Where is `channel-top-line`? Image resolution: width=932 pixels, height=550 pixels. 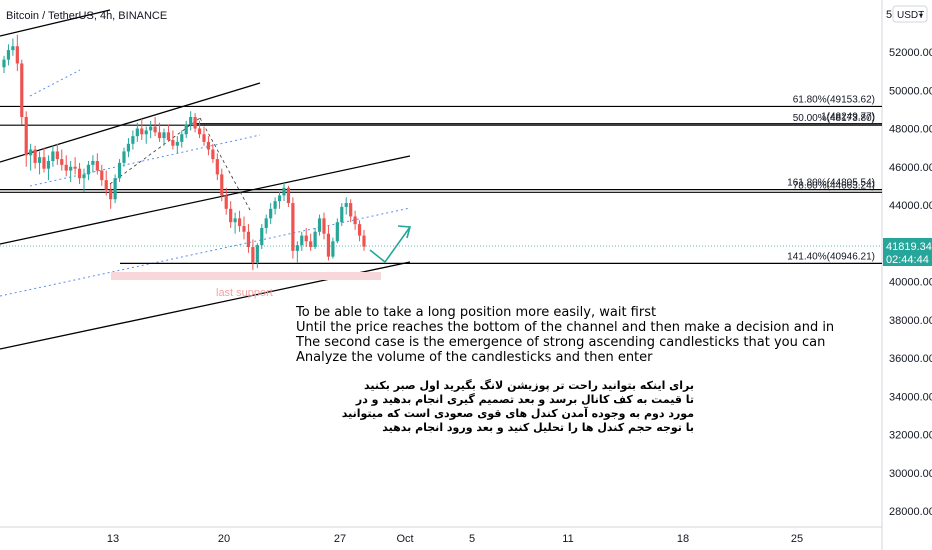
channel-top-line is located at coordinates (55, 23).